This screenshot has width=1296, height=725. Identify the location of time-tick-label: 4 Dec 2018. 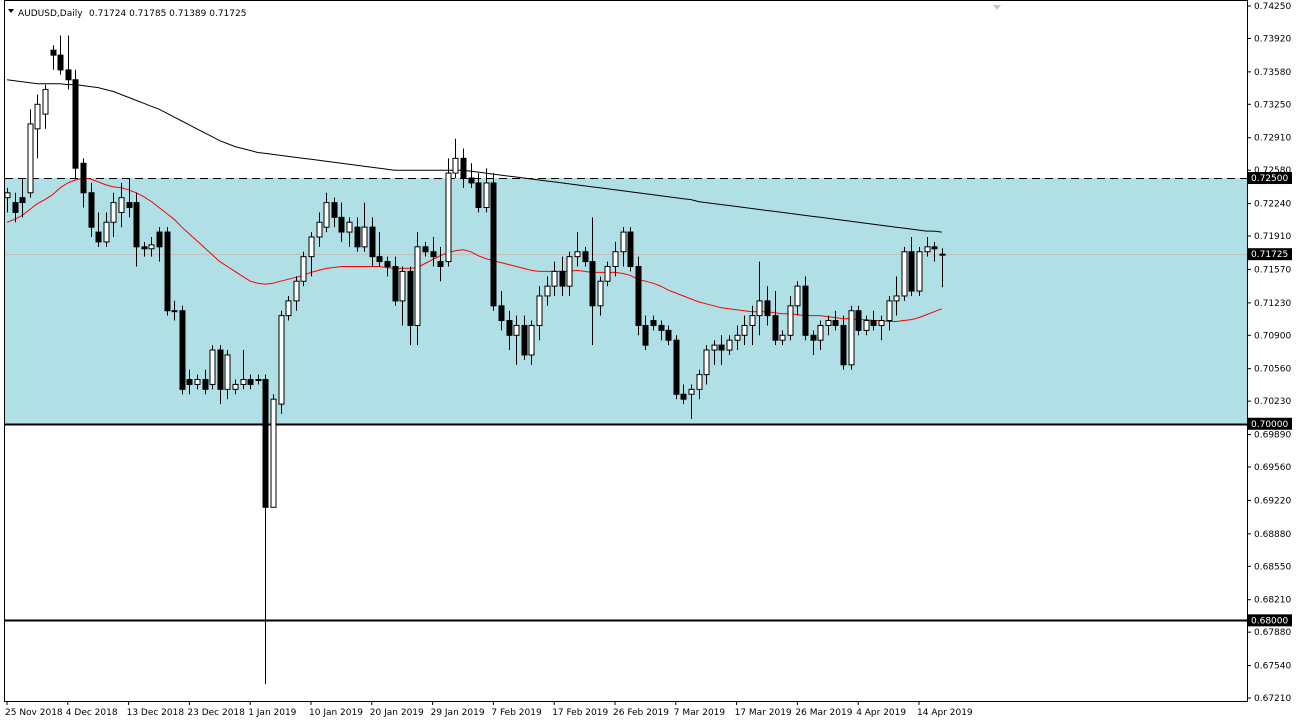
(92, 713).